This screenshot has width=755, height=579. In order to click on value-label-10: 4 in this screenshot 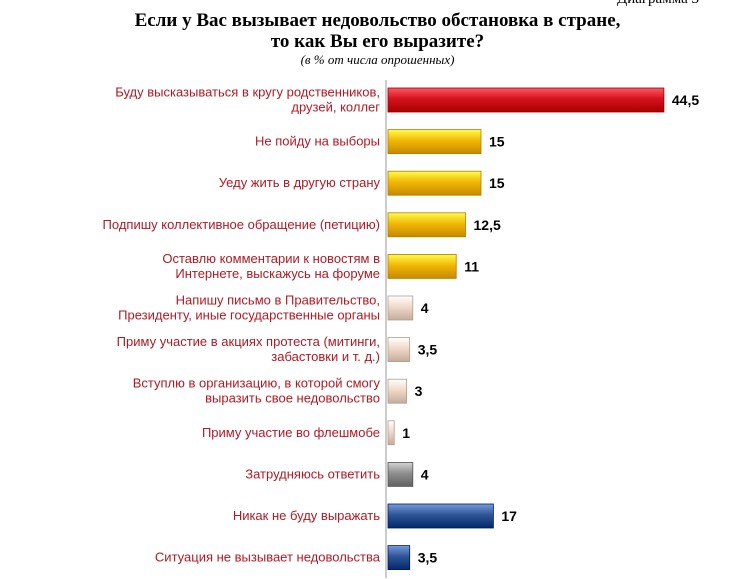, I will do `click(425, 474)`.